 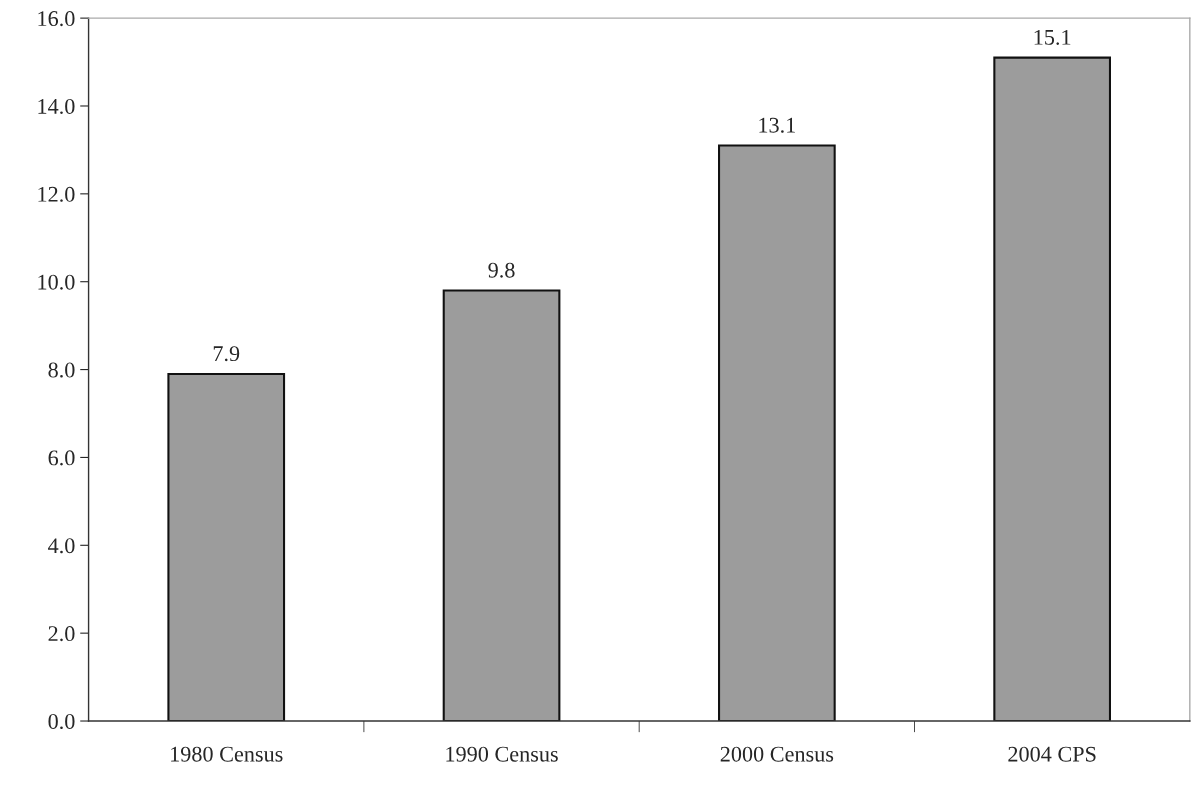 I want to click on x-tick-label: 2000 Census, so click(x=777, y=754).